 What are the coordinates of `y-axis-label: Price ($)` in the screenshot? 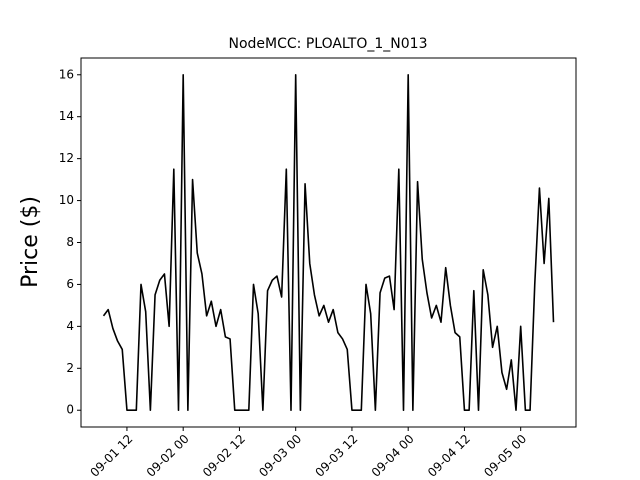 It's located at (30, 242).